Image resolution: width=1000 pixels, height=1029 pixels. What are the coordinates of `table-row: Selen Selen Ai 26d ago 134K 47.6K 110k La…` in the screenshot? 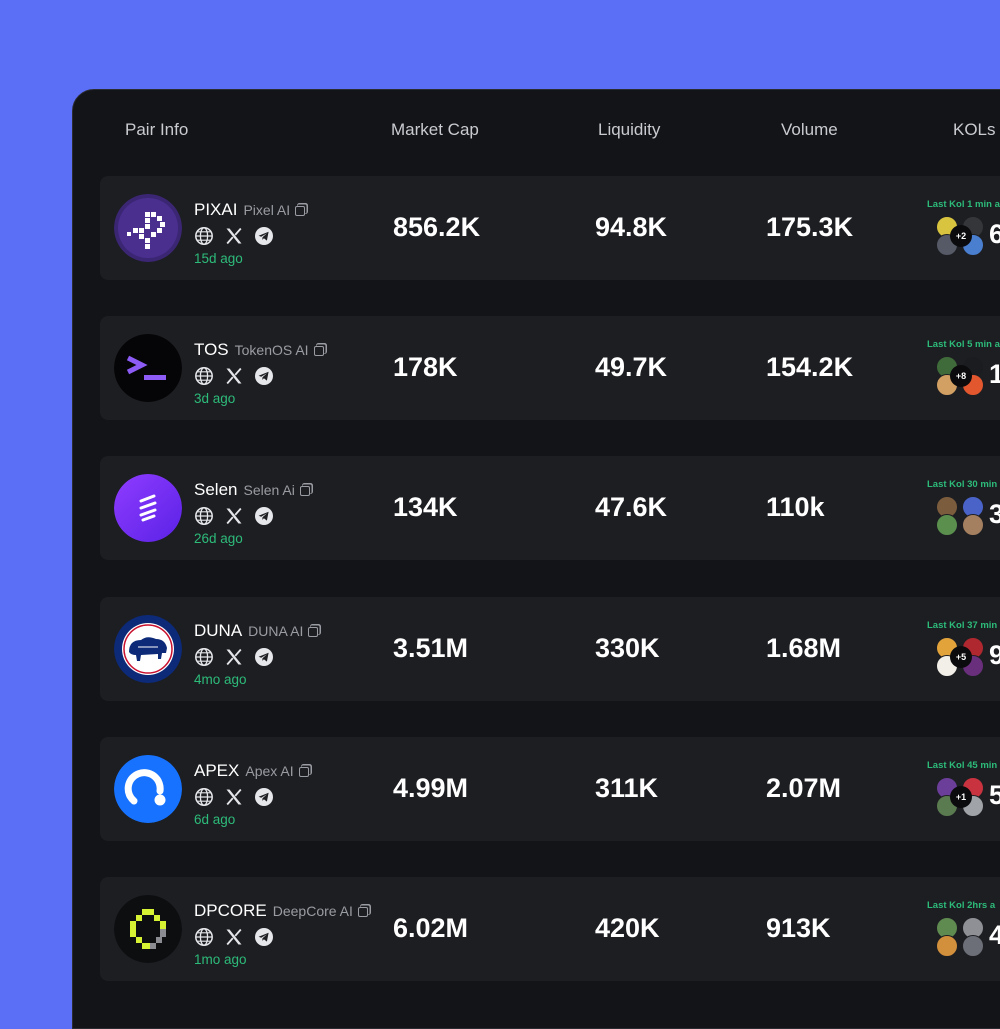 It's located at (550, 508).